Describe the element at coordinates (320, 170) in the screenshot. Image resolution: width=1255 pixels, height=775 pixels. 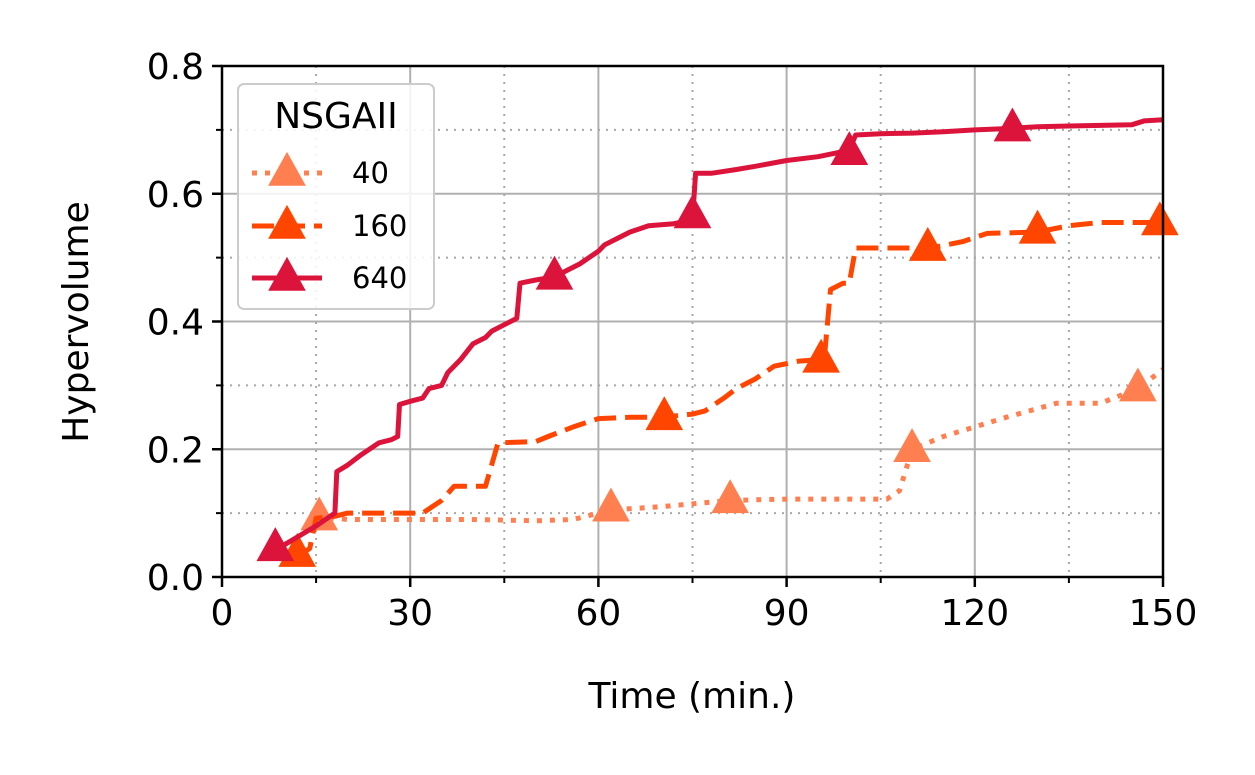
I see `legend-entry-40: 40` at that location.